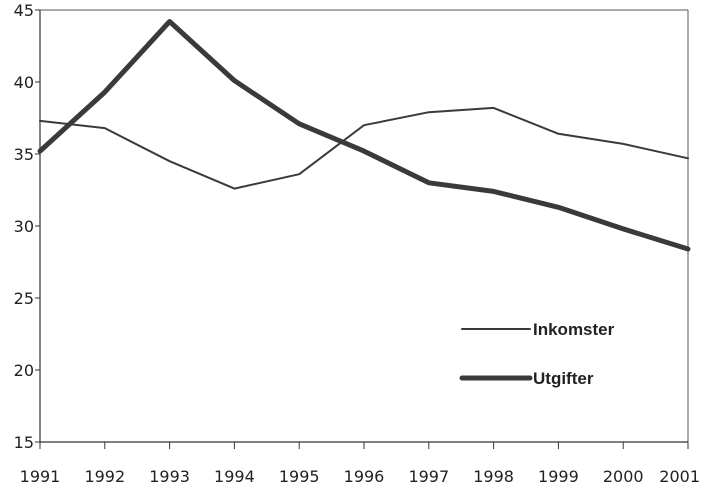 This screenshot has height=488, width=708. What do you see at coordinates (234, 476) in the screenshot?
I see `x-tick-label: 1994` at bounding box center [234, 476].